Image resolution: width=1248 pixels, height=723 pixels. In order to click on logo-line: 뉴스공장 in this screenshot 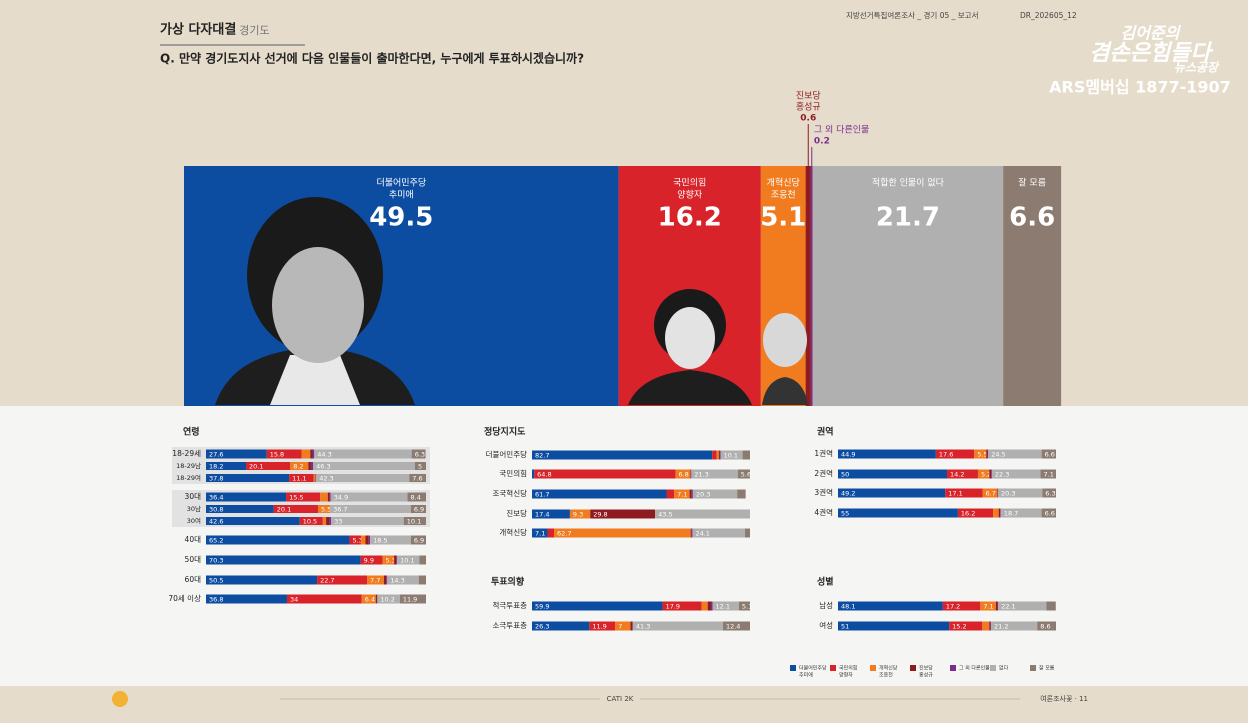, I will do `click(1197, 68)`.